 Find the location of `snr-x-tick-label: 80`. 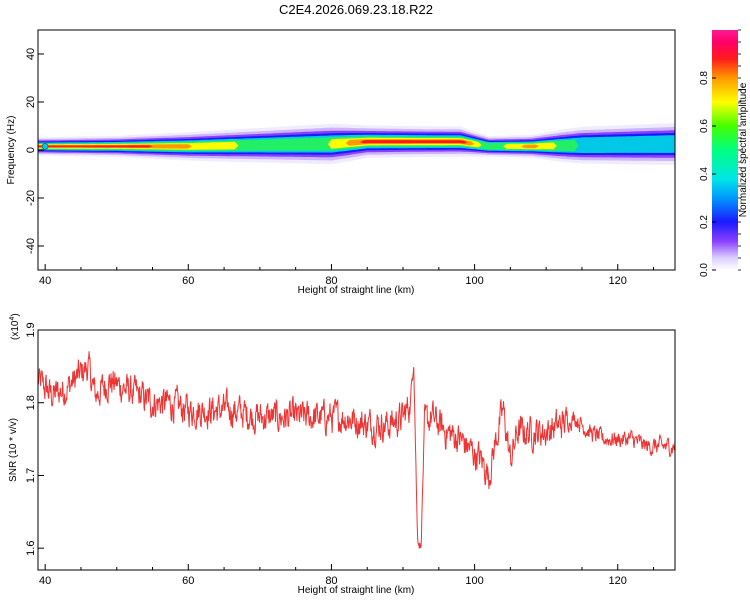

snr-x-tick-label: 80 is located at coordinates (331, 581).